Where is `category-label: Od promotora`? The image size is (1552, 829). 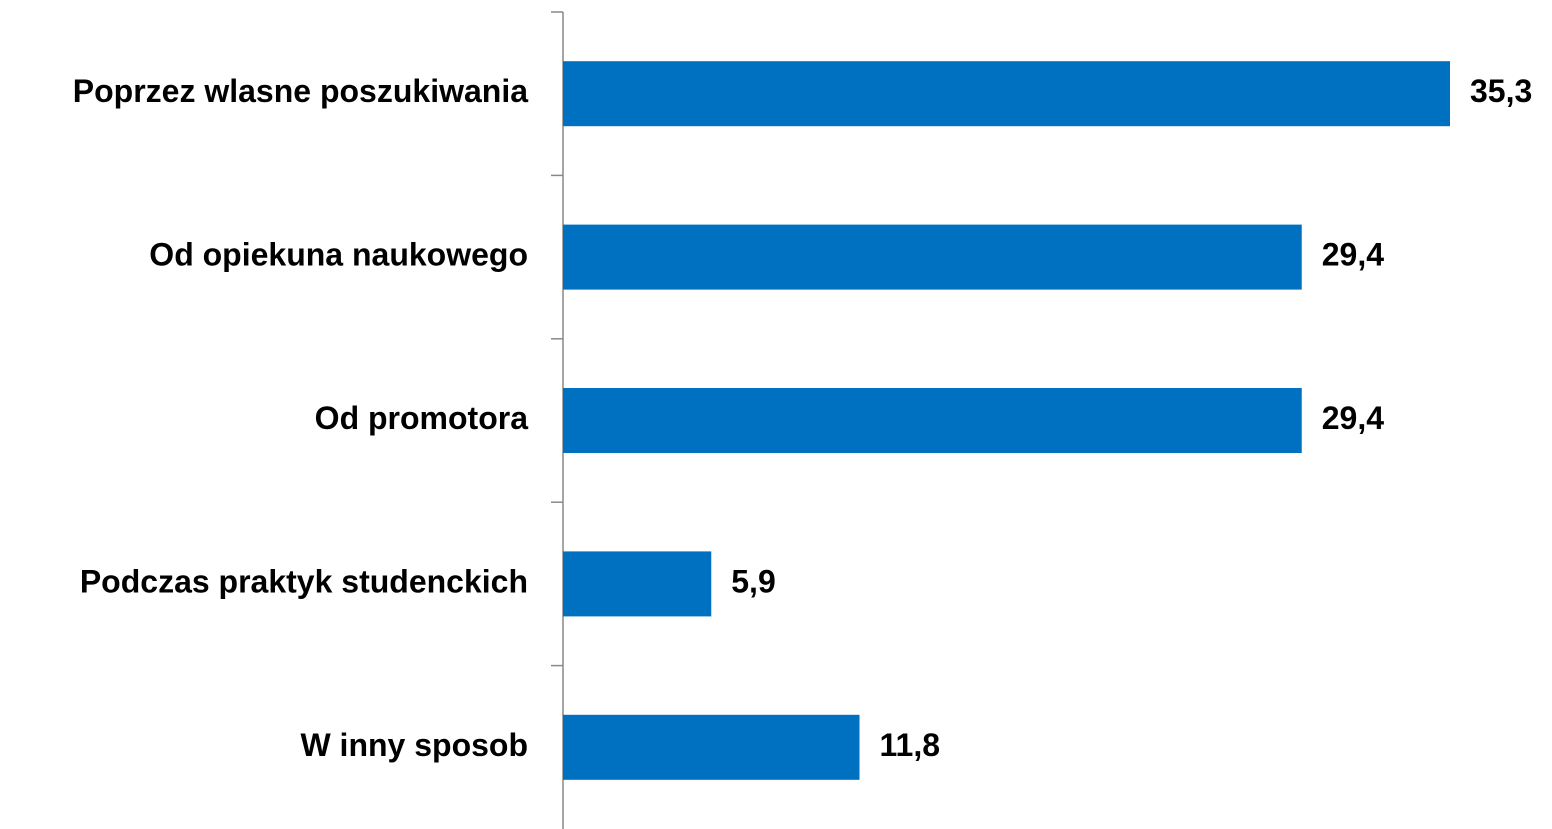 category-label: Od promotora is located at coordinates (422, 418).